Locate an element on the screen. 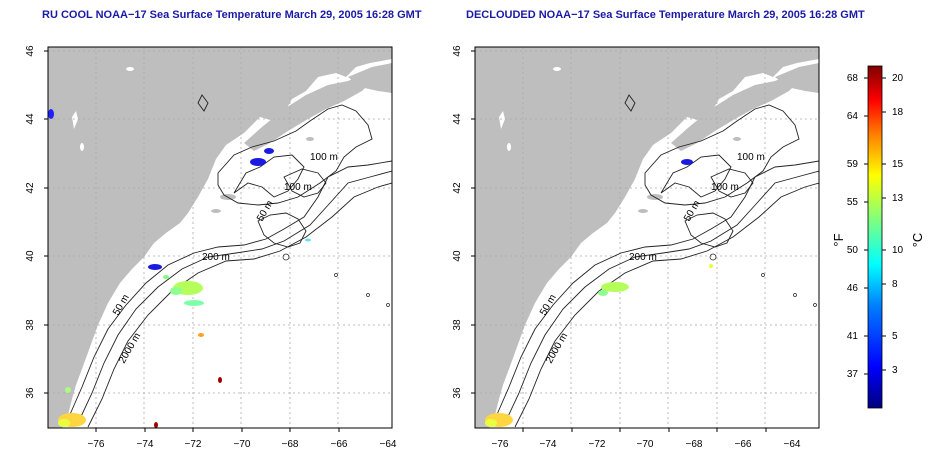 The height and width of the screenshot is (475, 950). left-lon-tick: −68 is located at coordinates (290, 444).